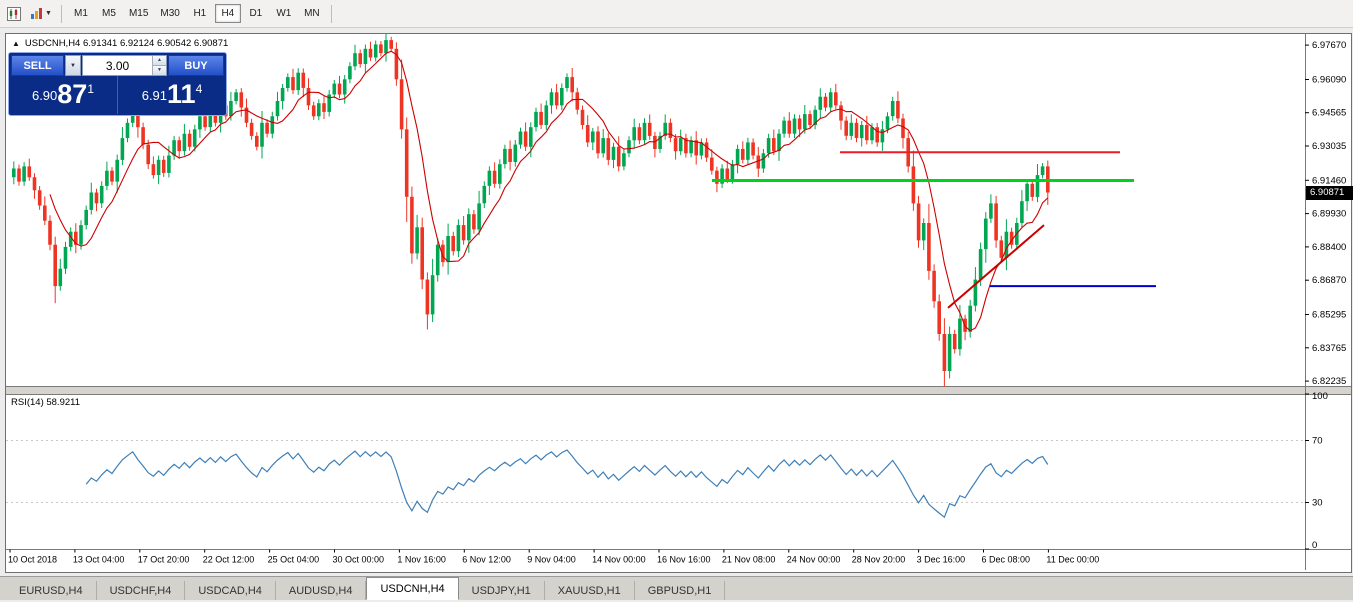 The height and width of the screenshot is (602, 1353). I want to click on volume-dropdown-button: ▼, so click(73, 65).